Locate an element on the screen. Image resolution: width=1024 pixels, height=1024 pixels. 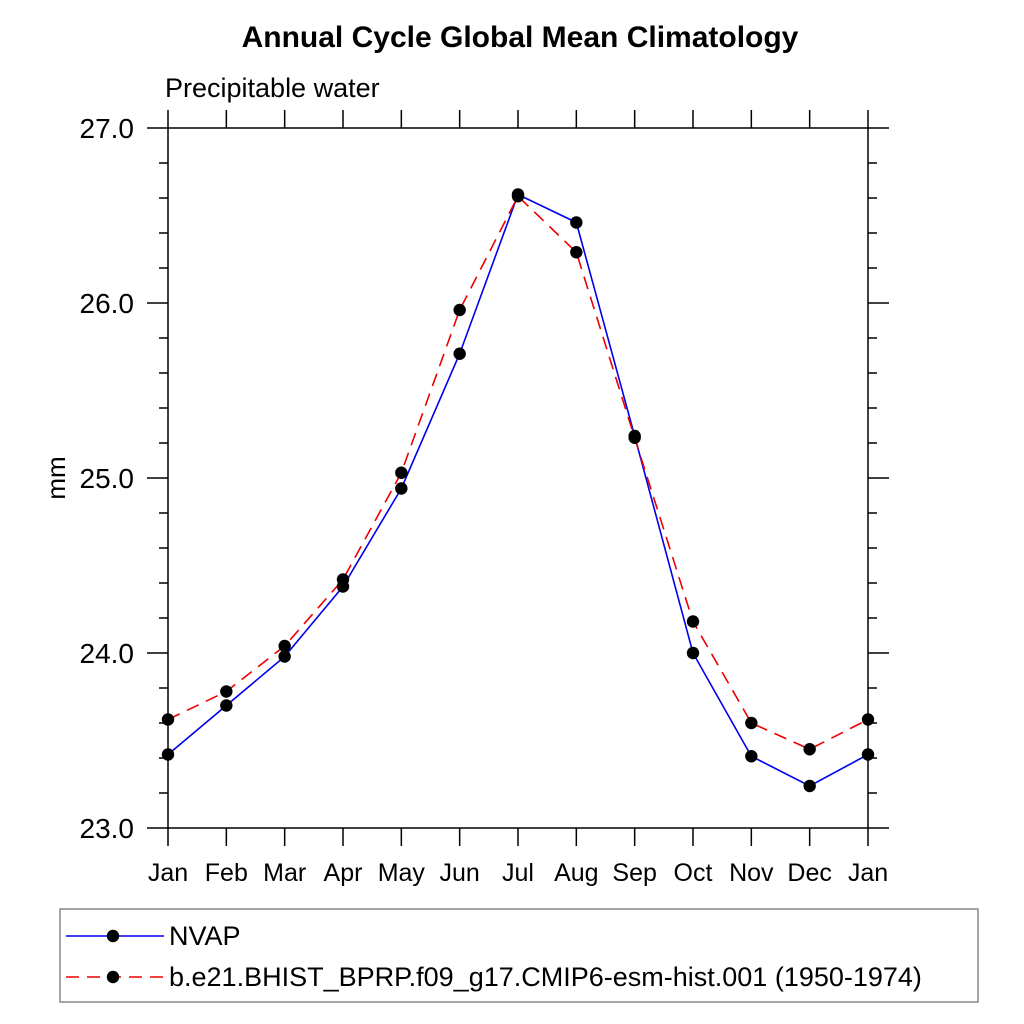
y-tick-label: 23.0 is located at coordinates (107, 828).